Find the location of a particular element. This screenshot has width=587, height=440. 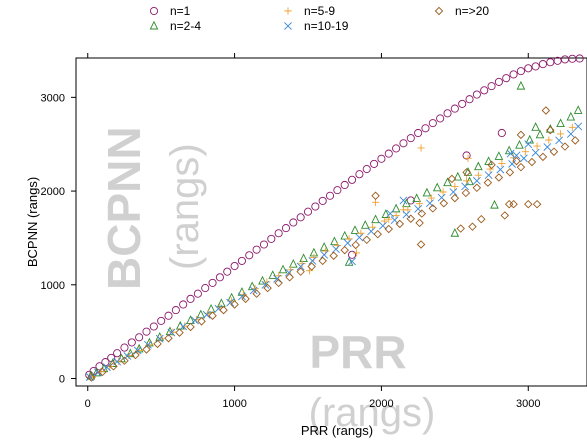

x-axis-label: PRR (rangs) is located at coordinates (337, 430).